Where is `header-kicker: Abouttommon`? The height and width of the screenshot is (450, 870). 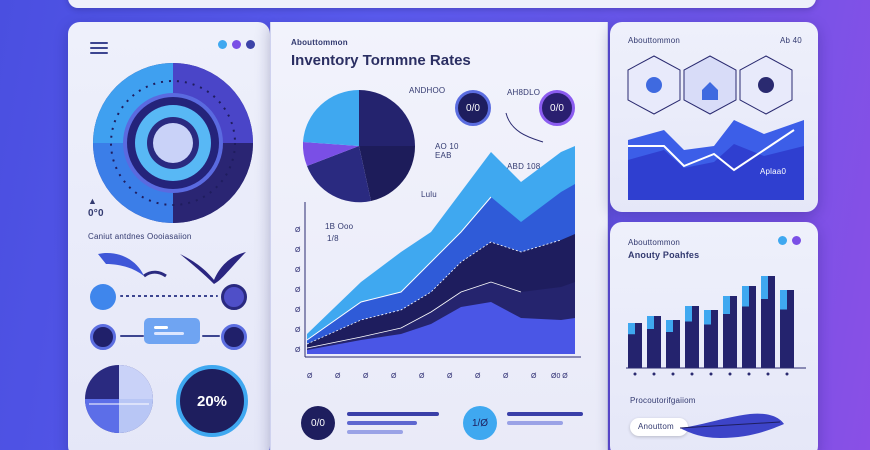
header-kicker: Abouttommon is located at coordinates (319, 42).